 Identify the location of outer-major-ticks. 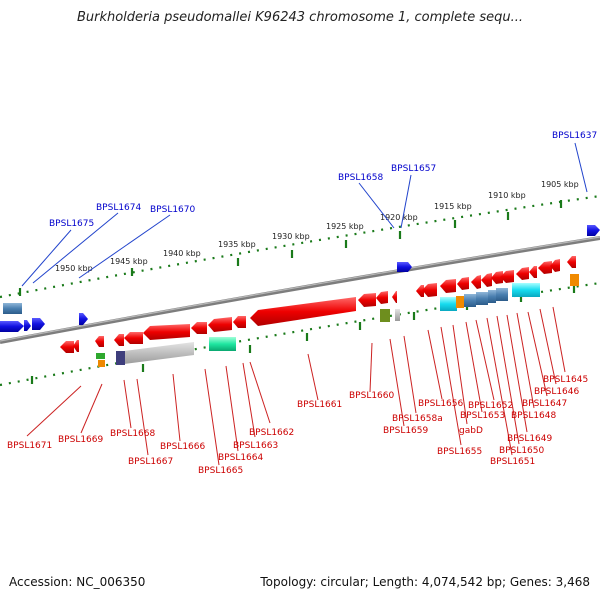
(290, 248).